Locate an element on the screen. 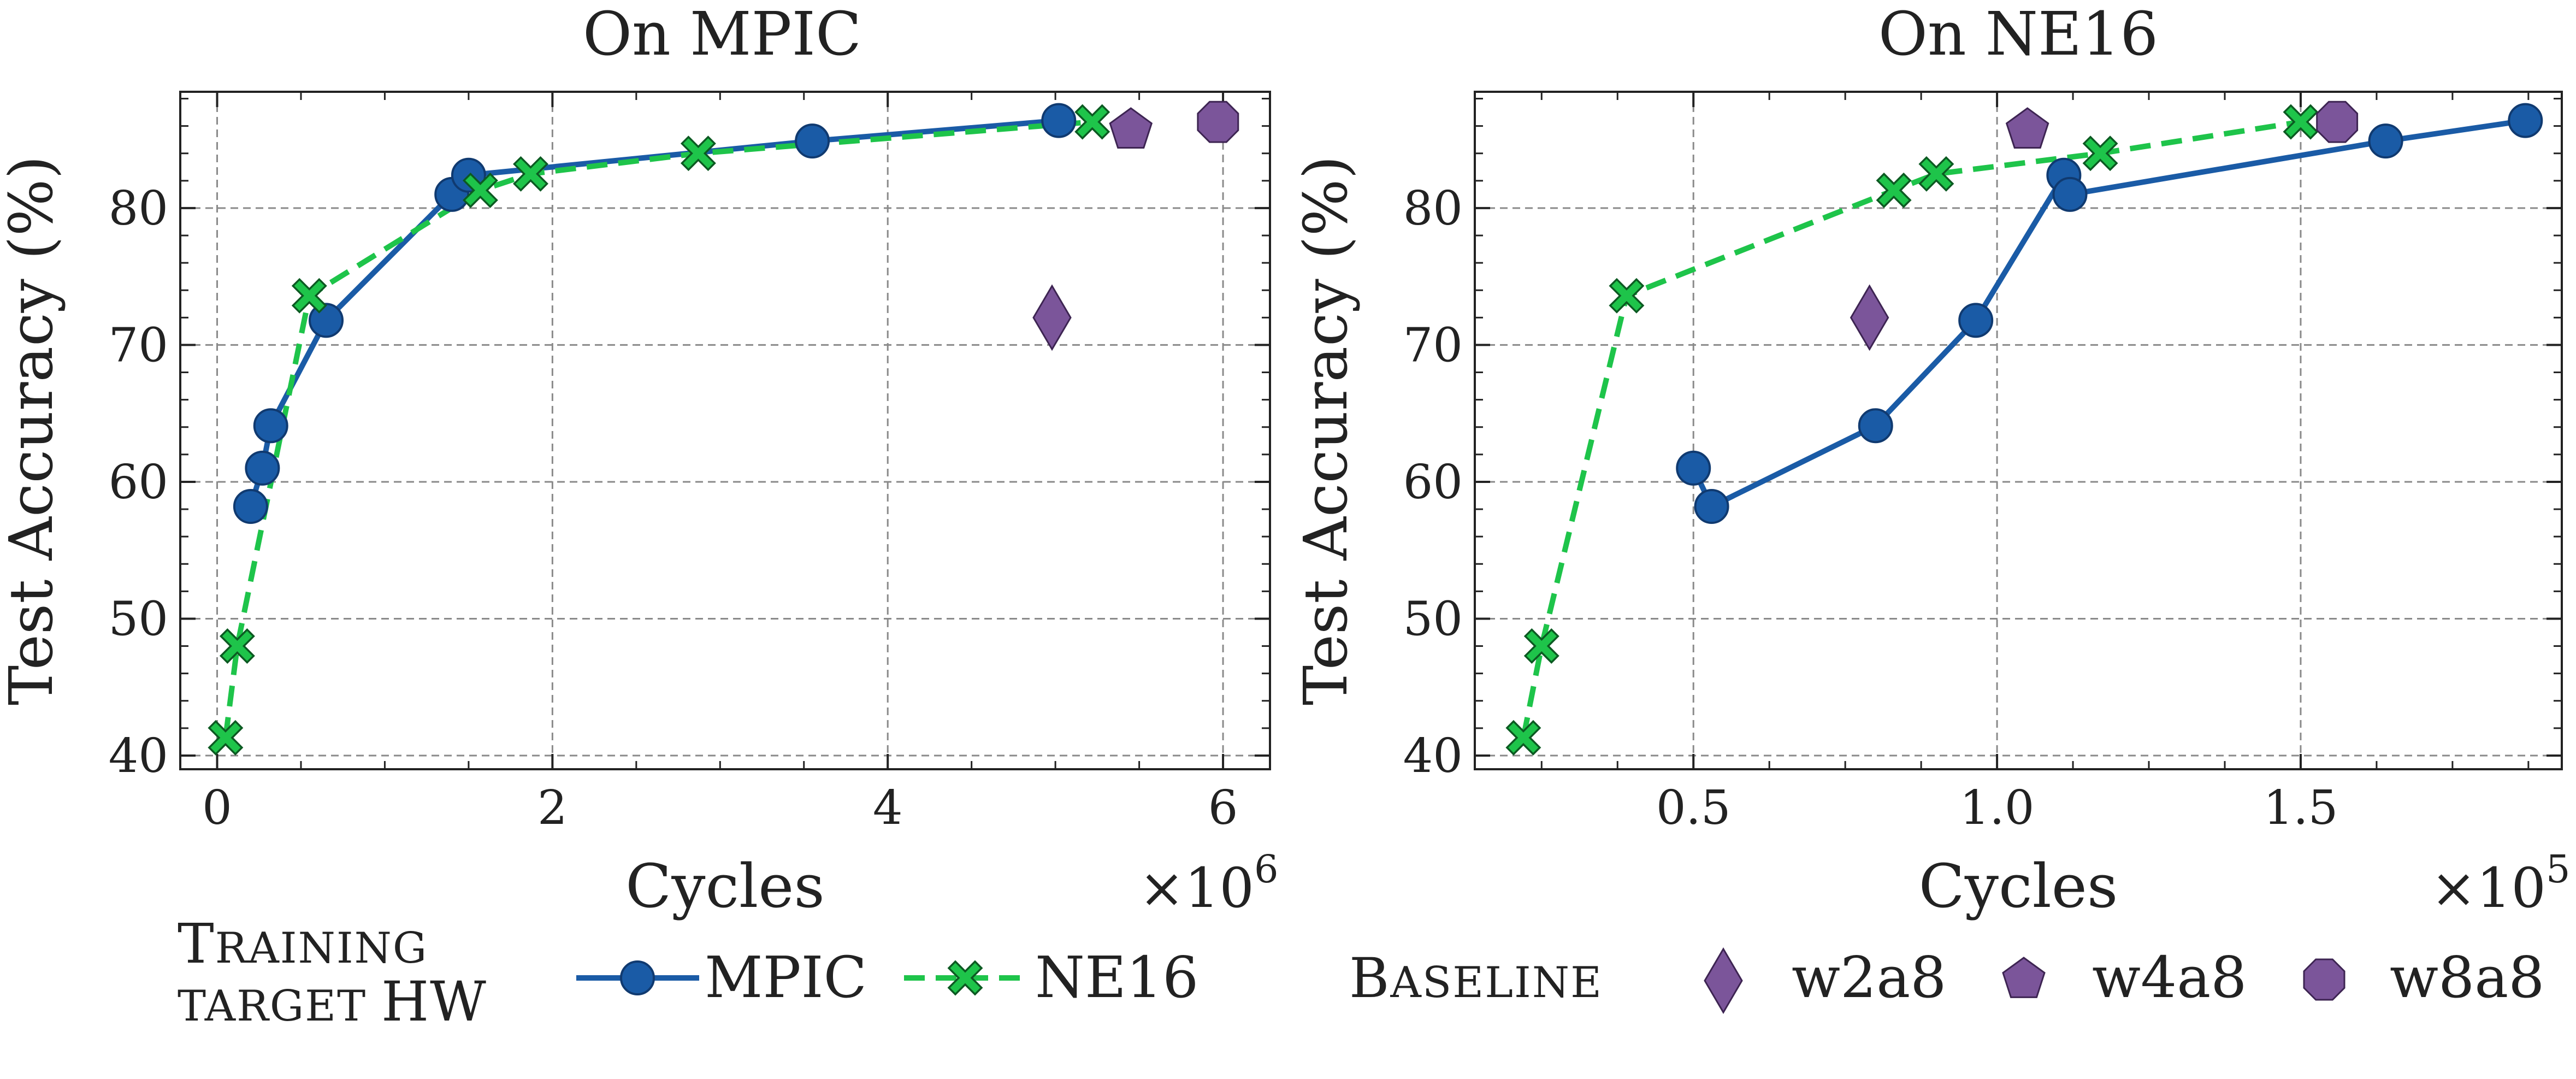  x-tick-label: 2 is located at coordinates (552, 808).